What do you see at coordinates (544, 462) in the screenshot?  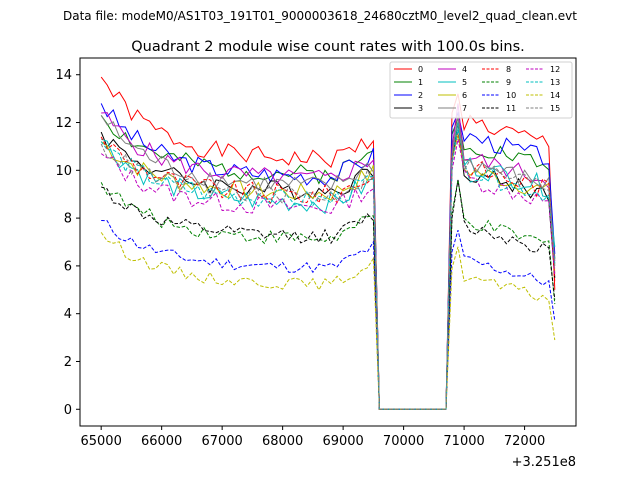 I see `x-offset-label: +3.251e8` at bounding box center [544, 462].